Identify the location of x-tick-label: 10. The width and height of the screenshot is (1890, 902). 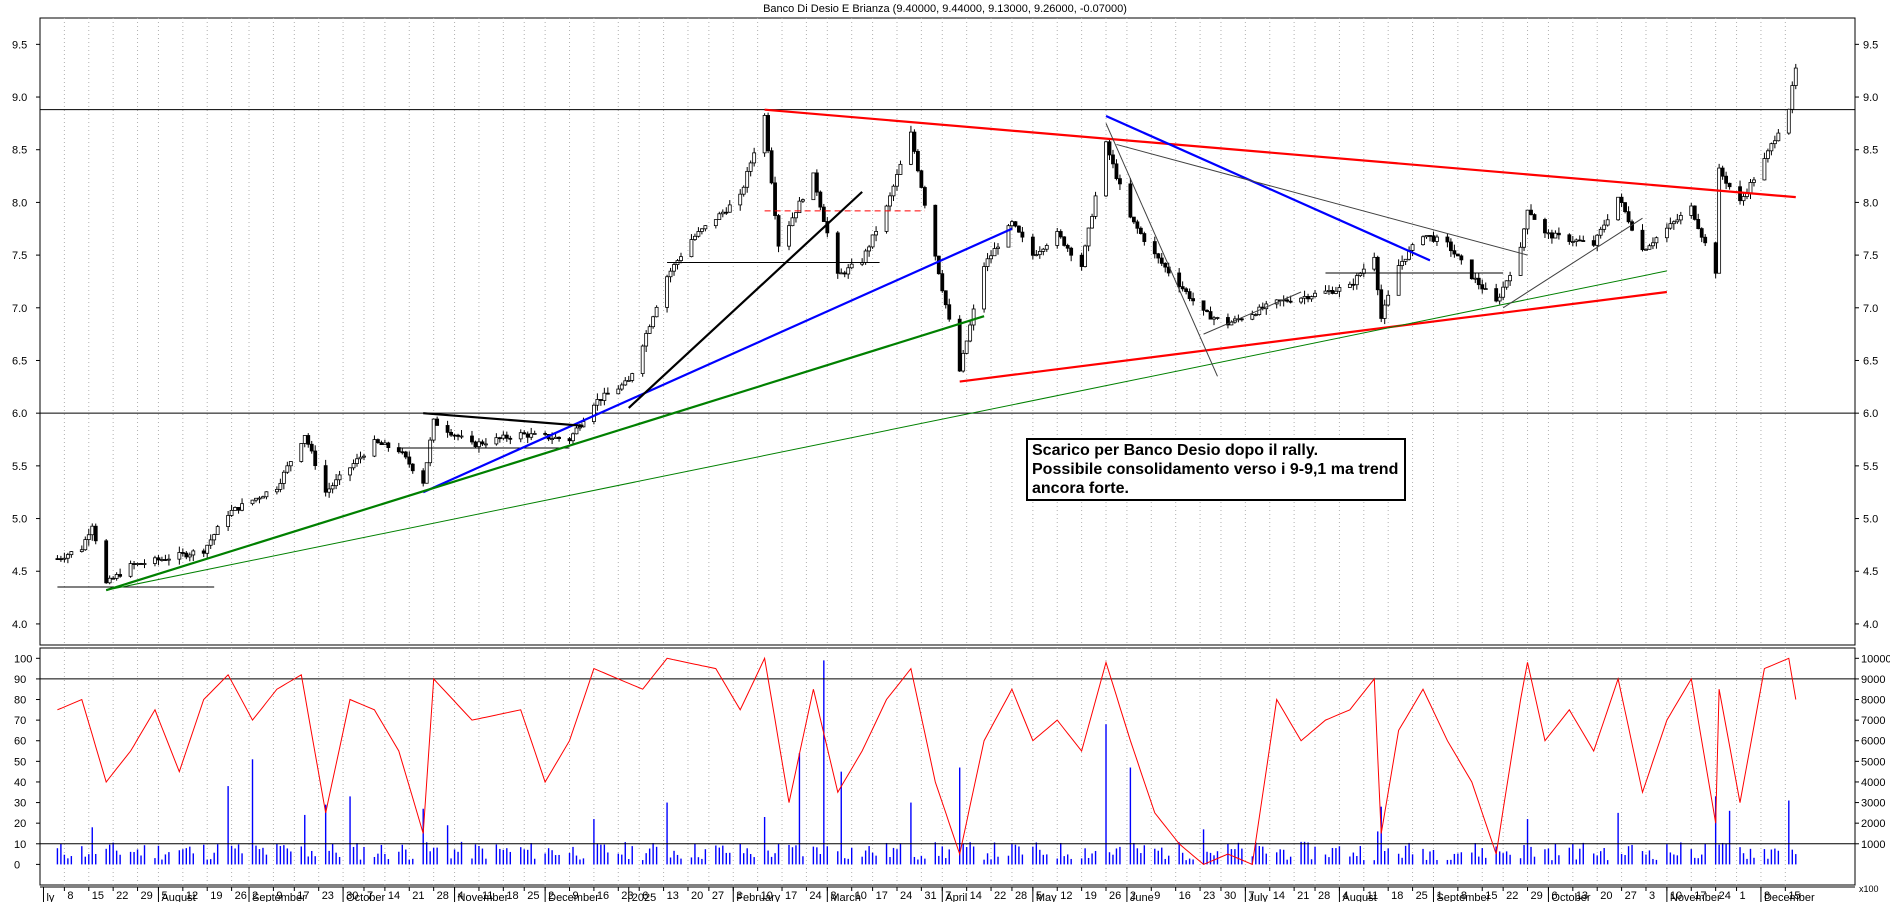
(1676, 896).